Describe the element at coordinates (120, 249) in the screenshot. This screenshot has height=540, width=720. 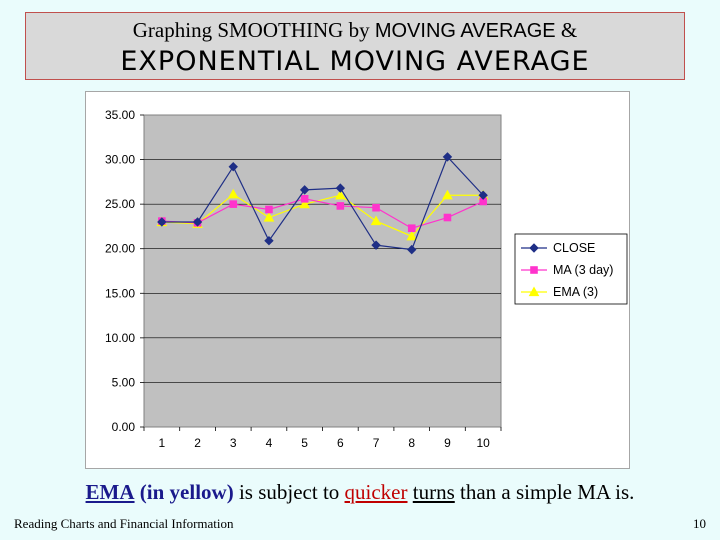
I see `y-tick-label: 20.00` at that location.